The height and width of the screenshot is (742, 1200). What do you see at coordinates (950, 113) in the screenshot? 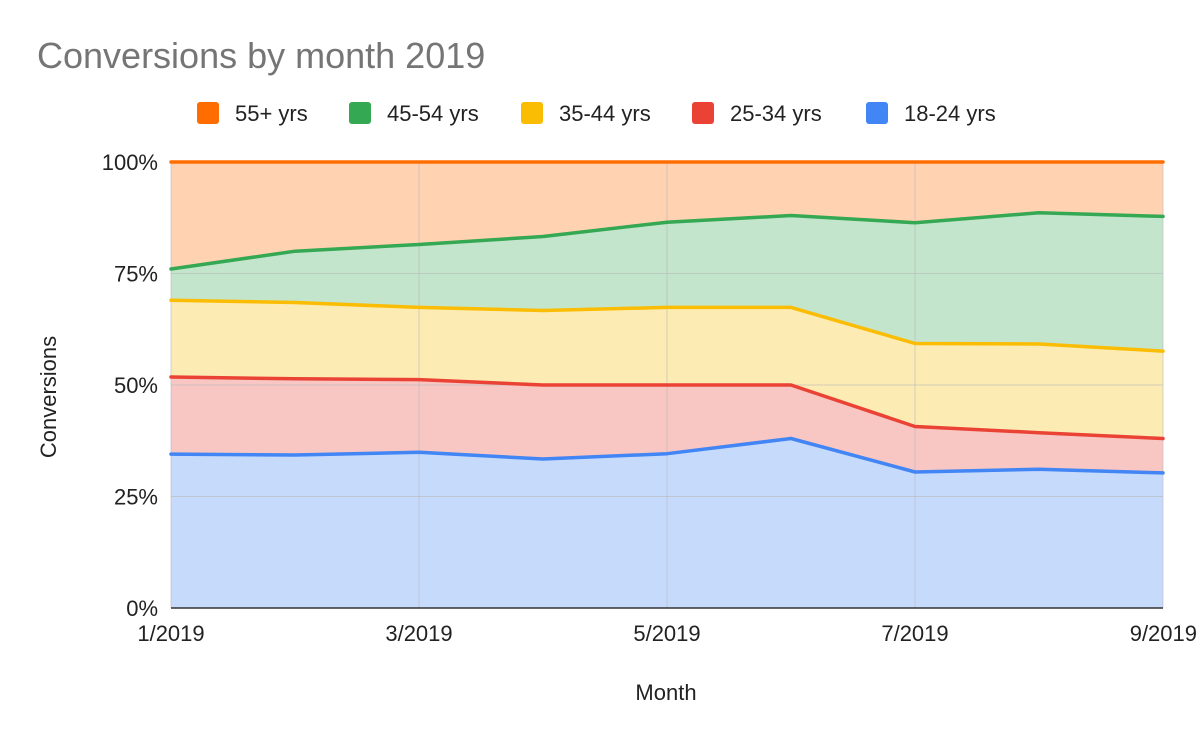
I see `legend-label: 18-24 yrs` at bounding box center [950, 113].